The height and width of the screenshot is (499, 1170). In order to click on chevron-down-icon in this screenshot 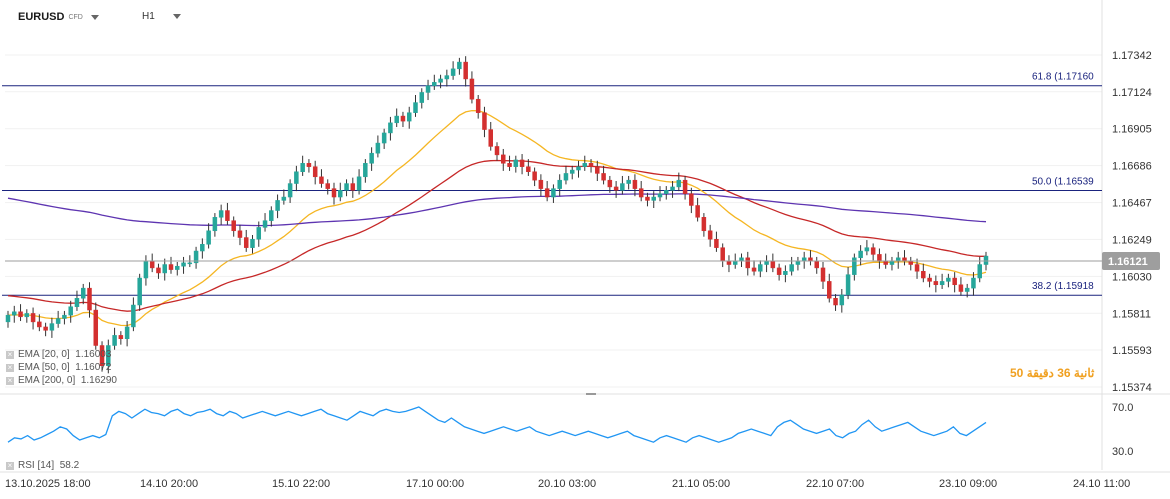, I will do `click(176, 16)`.